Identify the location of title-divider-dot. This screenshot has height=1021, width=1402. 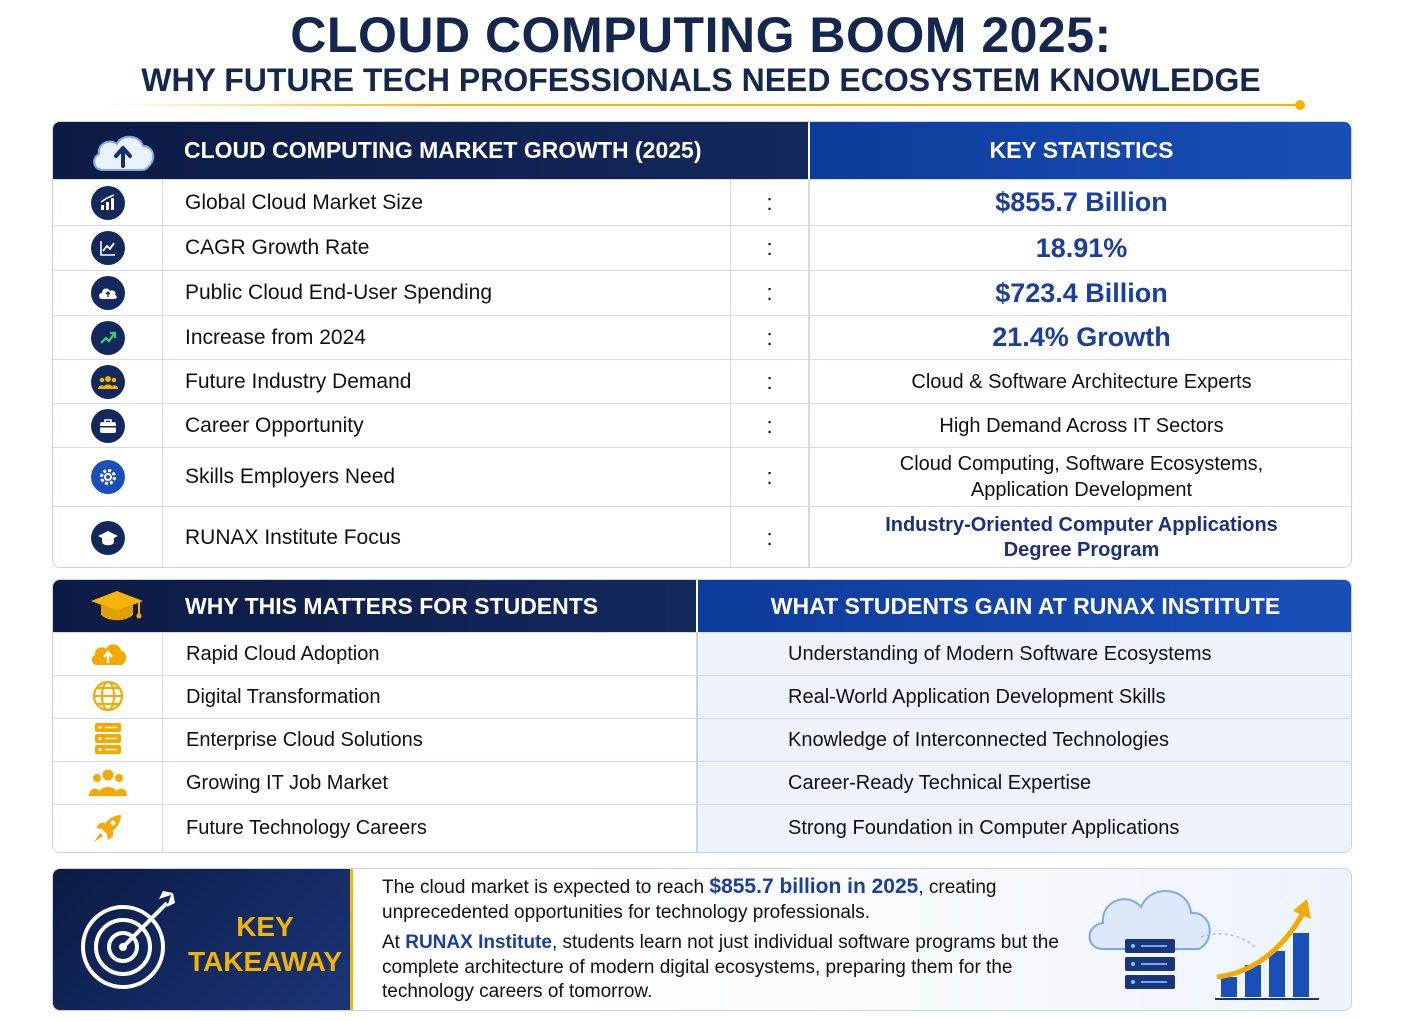
(1300, 105).